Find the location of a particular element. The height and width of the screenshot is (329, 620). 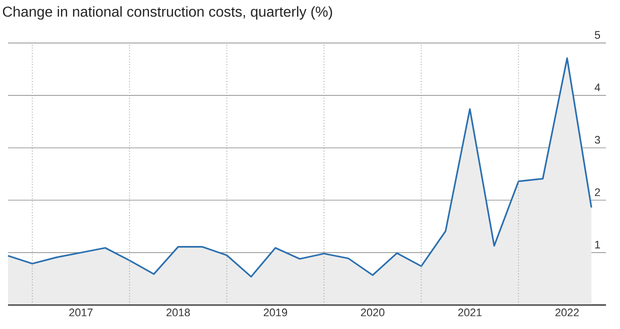

y-tick-label: 5 is located at coordinates (597, 35).